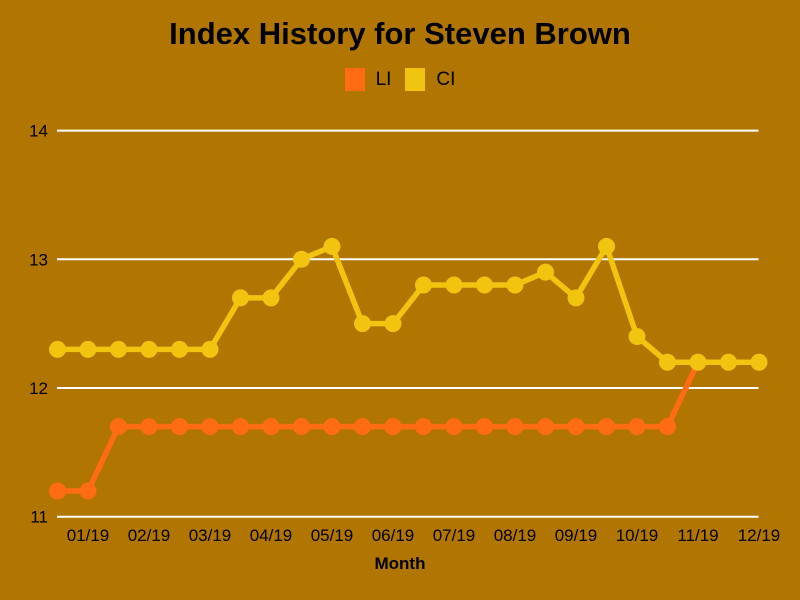 This screenshot has width=800, height=600. I want to click on legend: LI CI, so click(400, 79).